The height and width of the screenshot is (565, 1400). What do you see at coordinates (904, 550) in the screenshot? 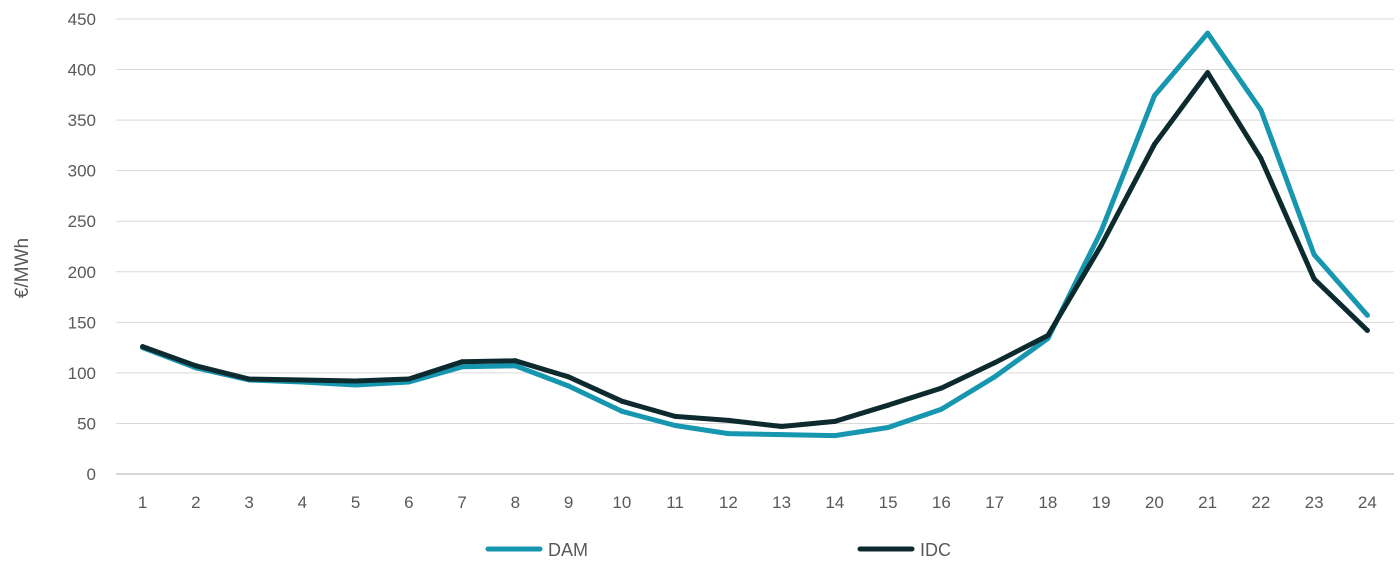
I see `legend-item-idc: IDC` at bounding box center [904, 550].